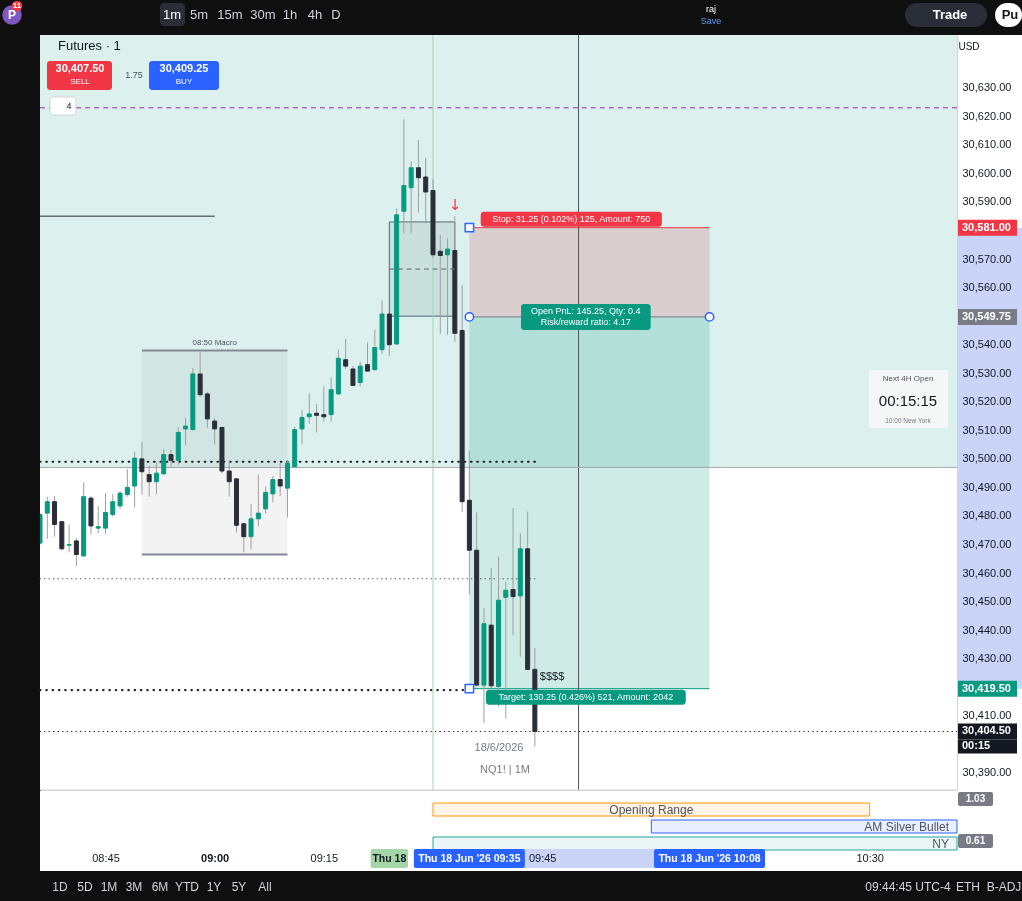 The height and width of the screenshot is (901, 1022). Describe the element at coordinates (950, 14) in the screenshot. I see `text: Trade` at that location.